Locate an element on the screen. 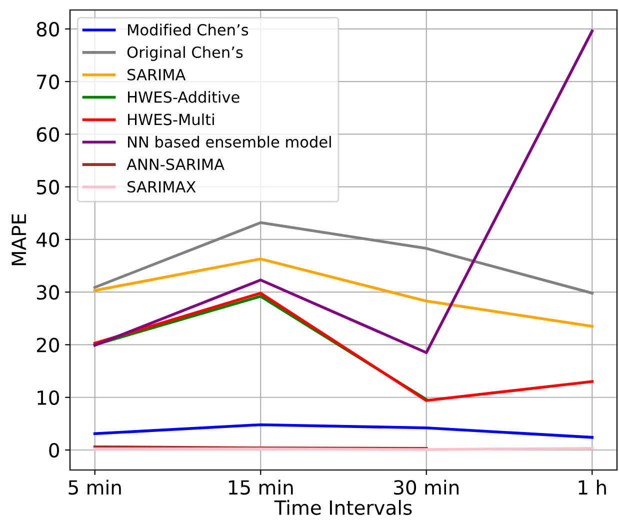 This screenshot has width=619, height=524. y-tick-label: 10 is located at coordinates (48, 398).